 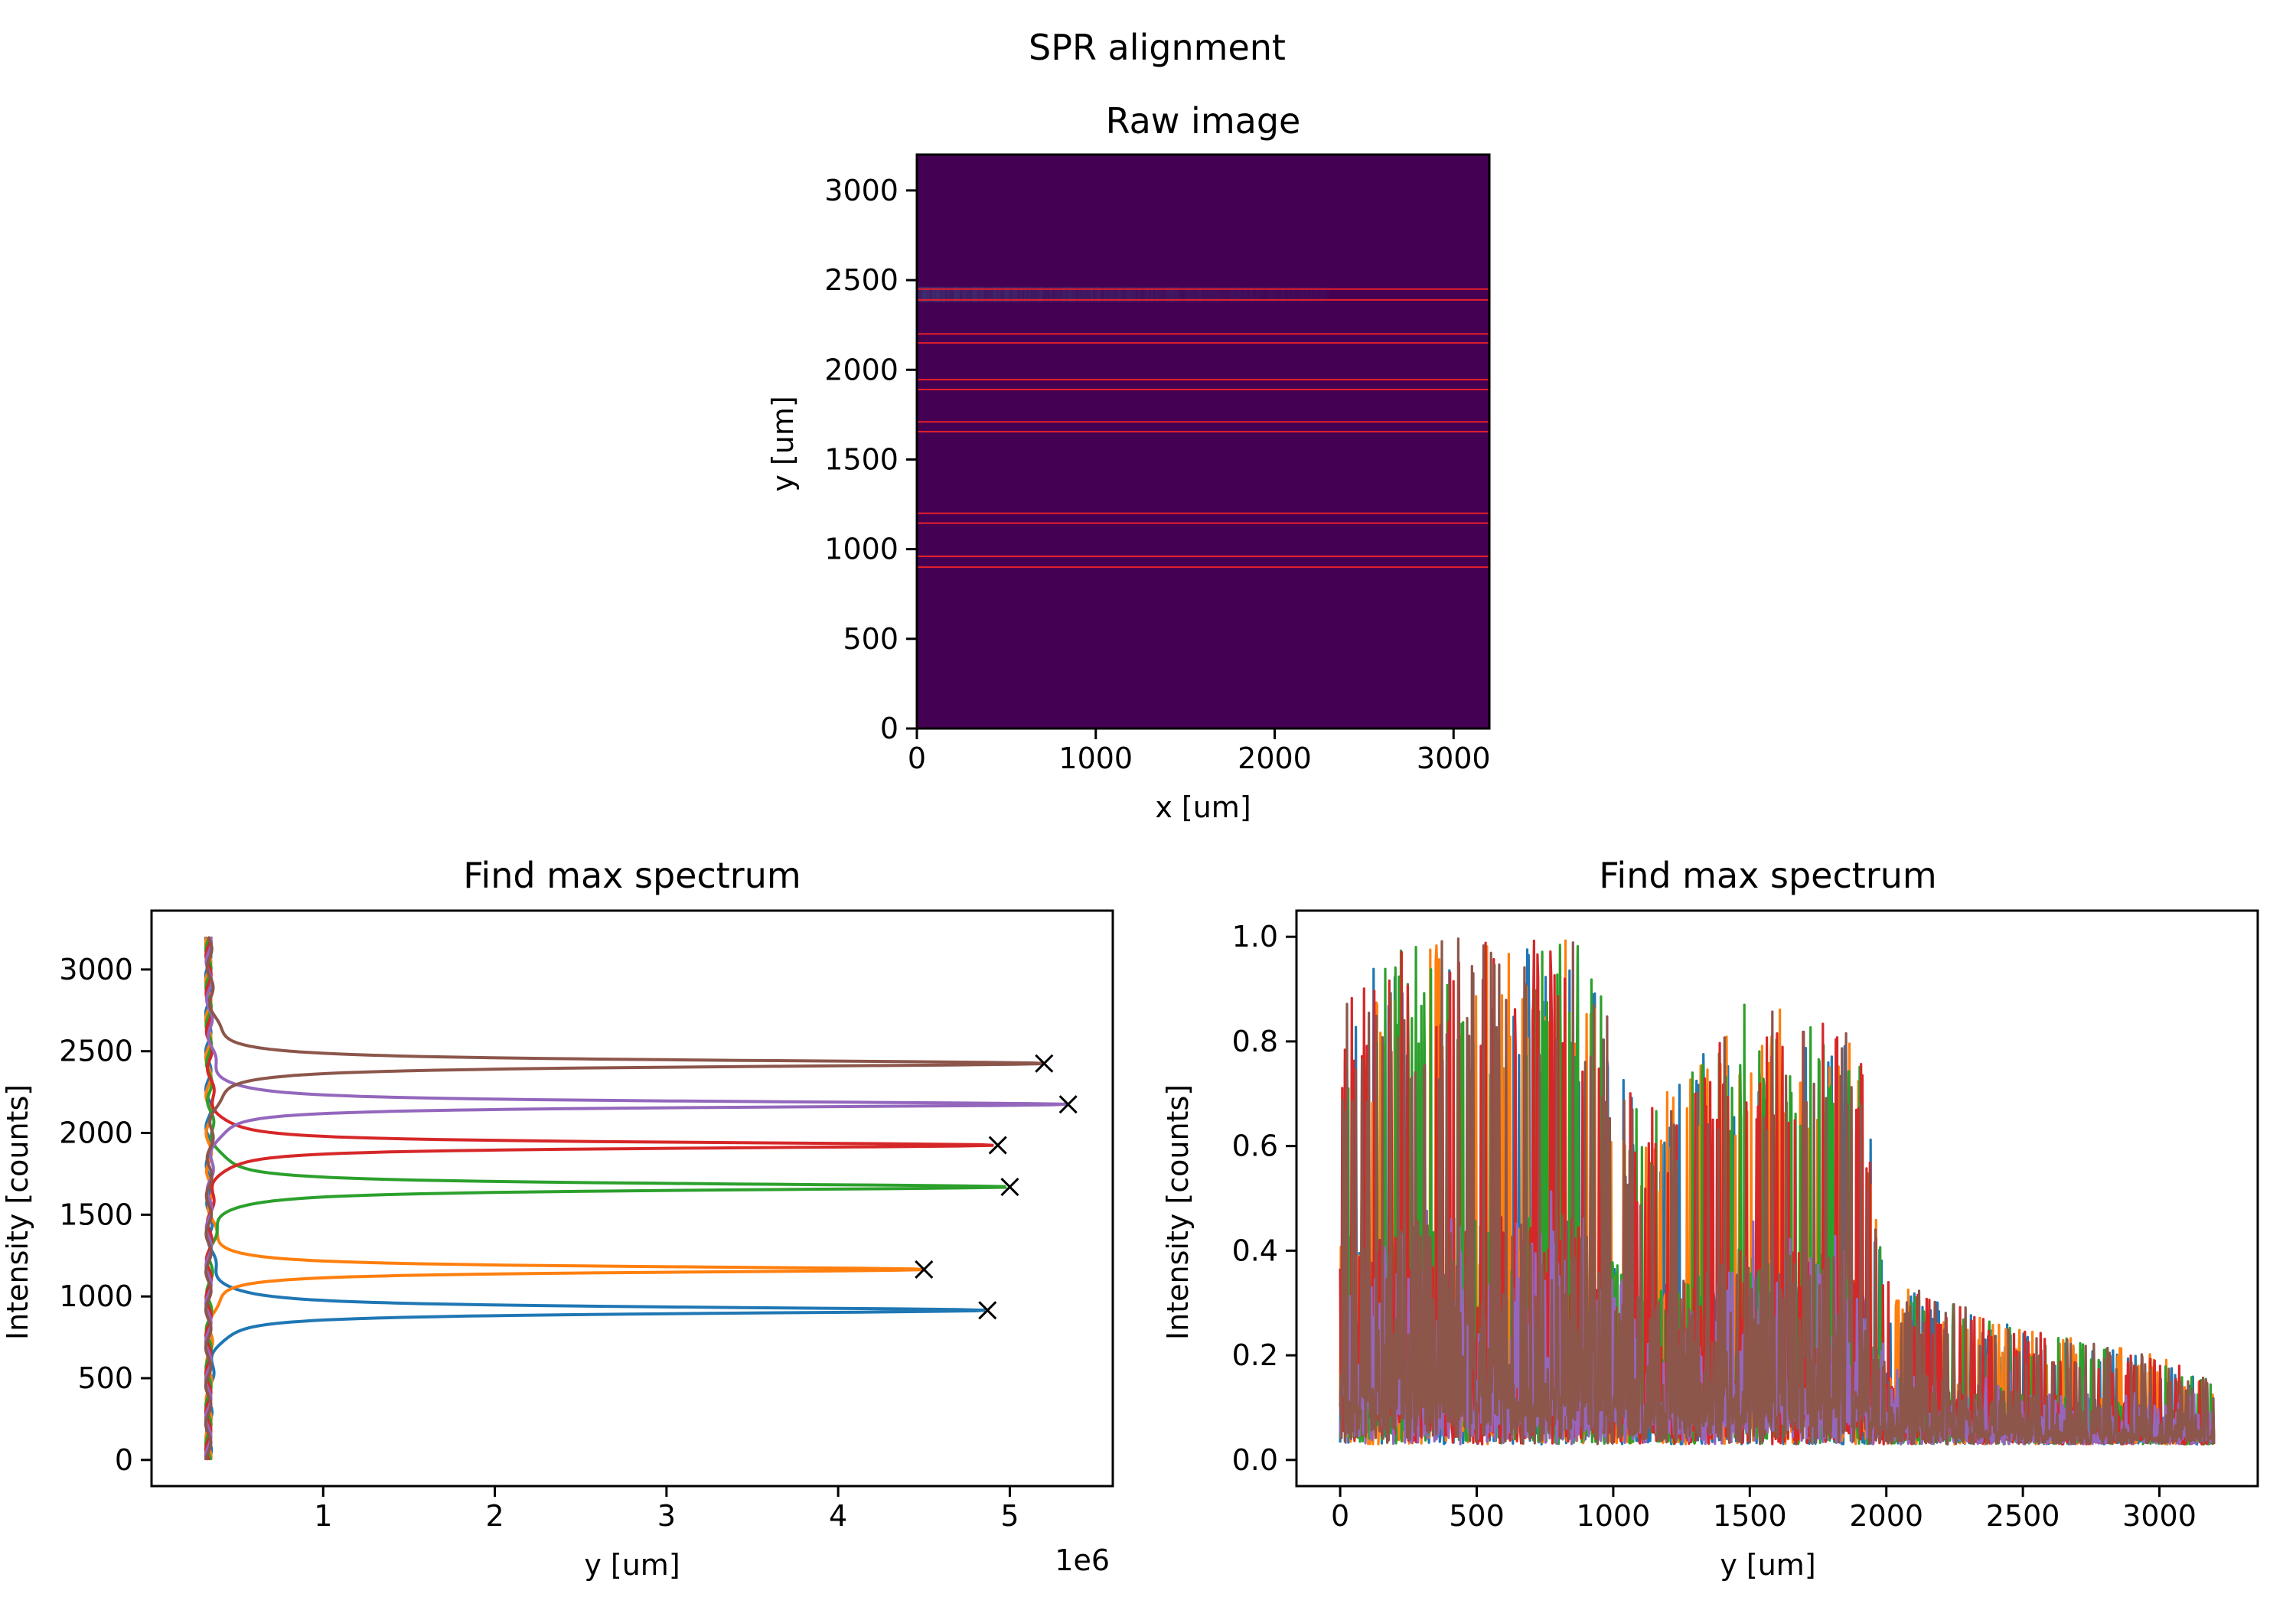 I want to click on find-max-left-xtick-label: 4, so click(x=838, y=1516).